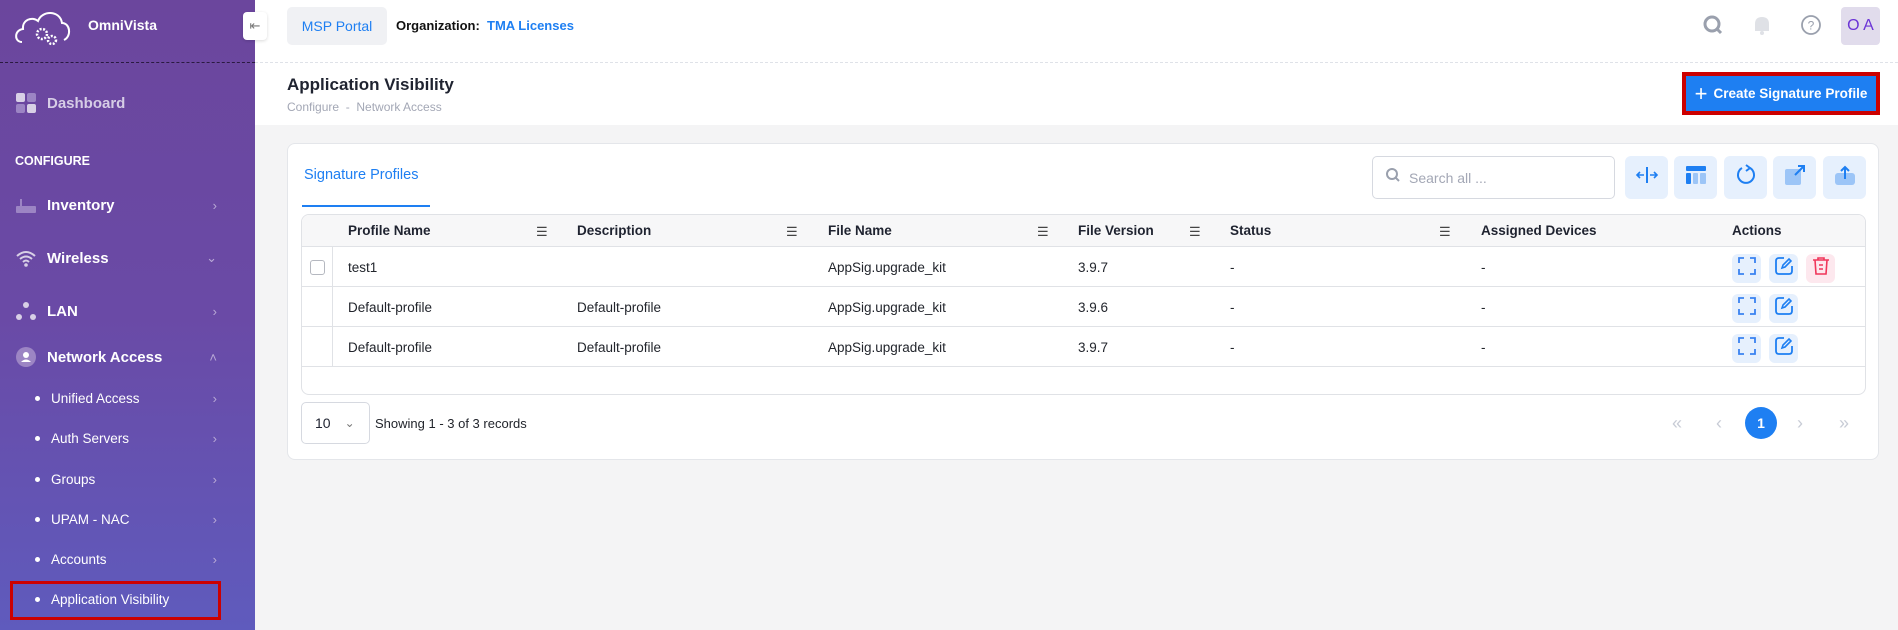 The width and height of the screenshot is (1898, 630). What do you see at coordinates (105, 357) in the screenshot?
I see `sidebar-item-label: Network Access` at bounding box center [105, 357].